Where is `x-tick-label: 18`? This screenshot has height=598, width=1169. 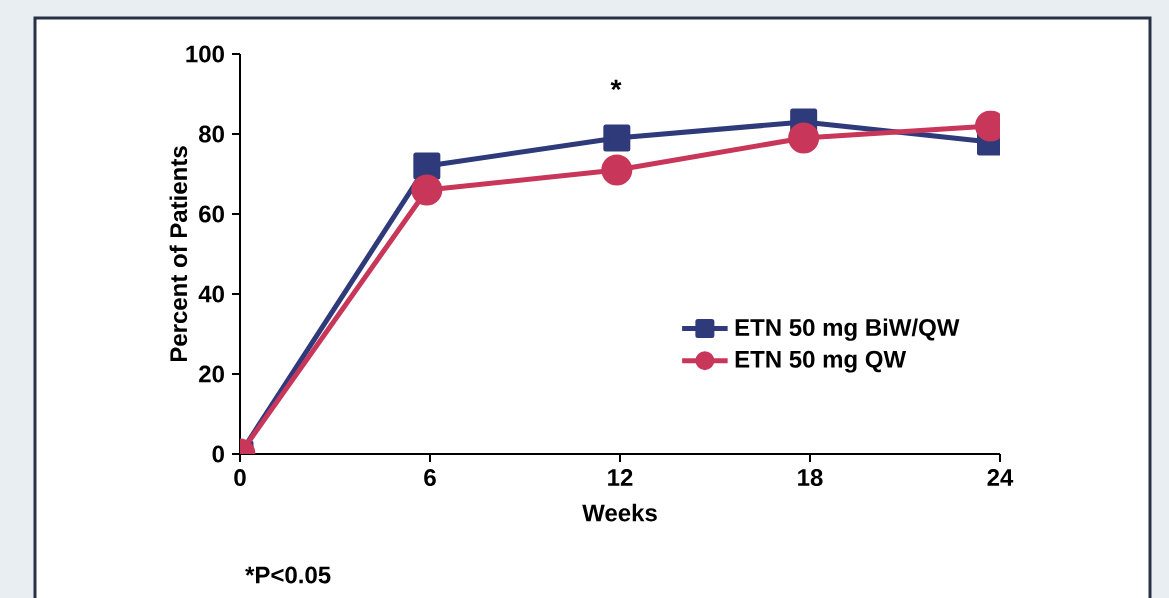 x-tick-label: 18 is located at coordinates (810, 478).